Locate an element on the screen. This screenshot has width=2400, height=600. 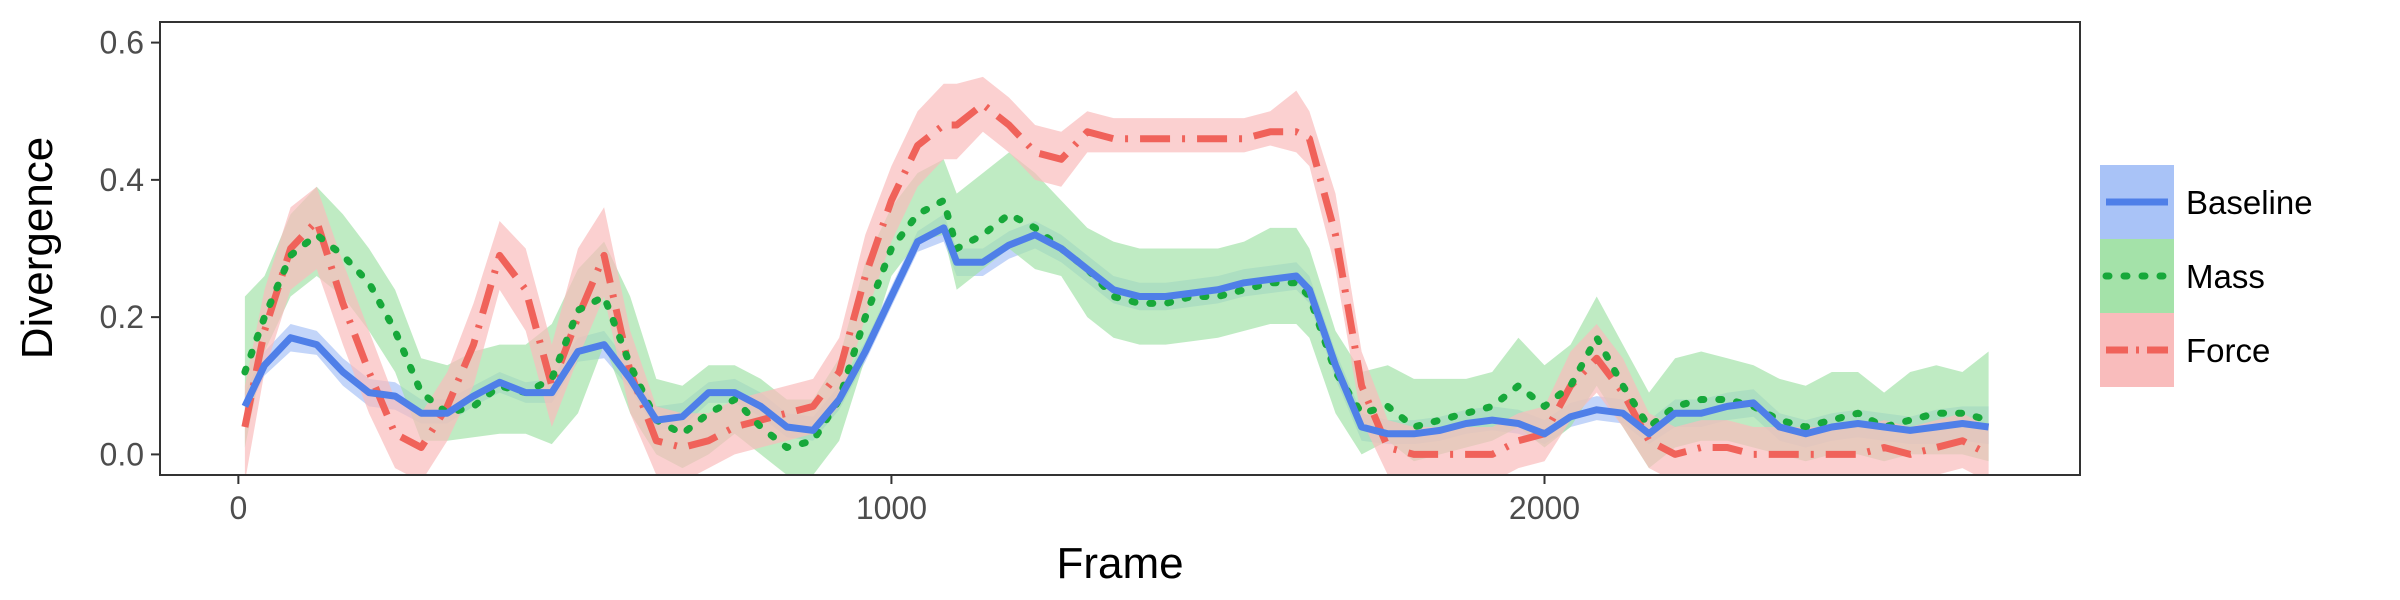
x-tick-label: 2000 is located at coordinates (1544, 508).